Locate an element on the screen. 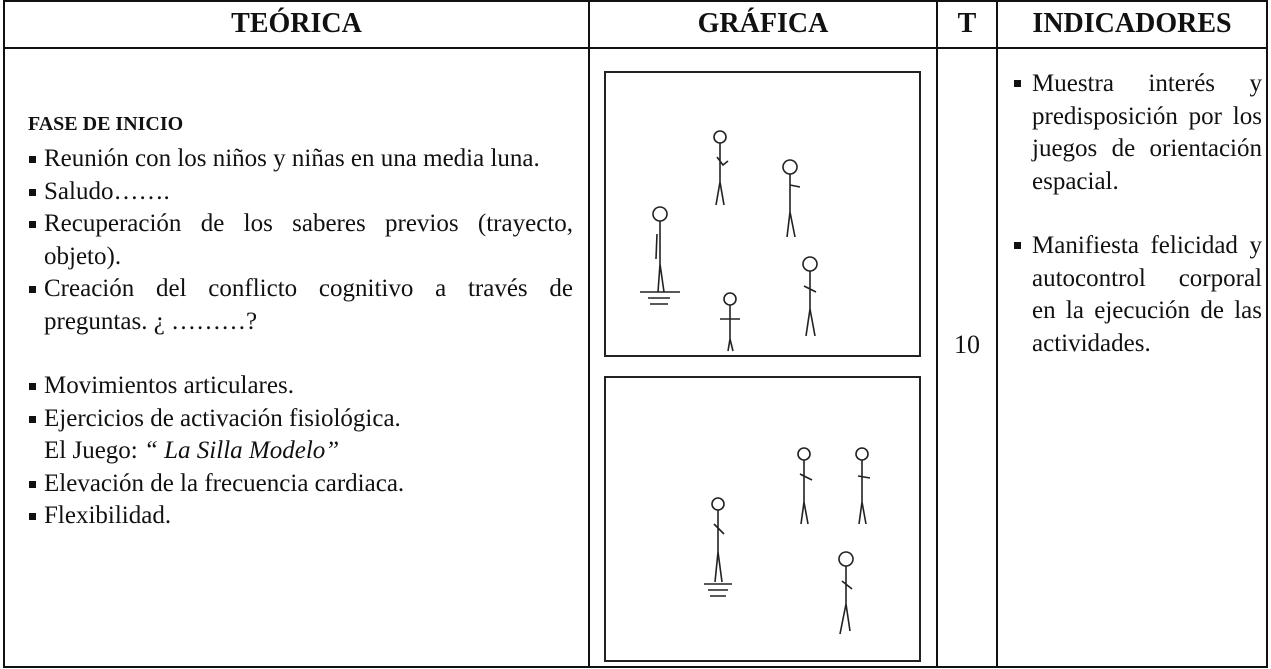  game-line: El Juego: “ La Silla Modelo” is located at coordinates (300, 451).